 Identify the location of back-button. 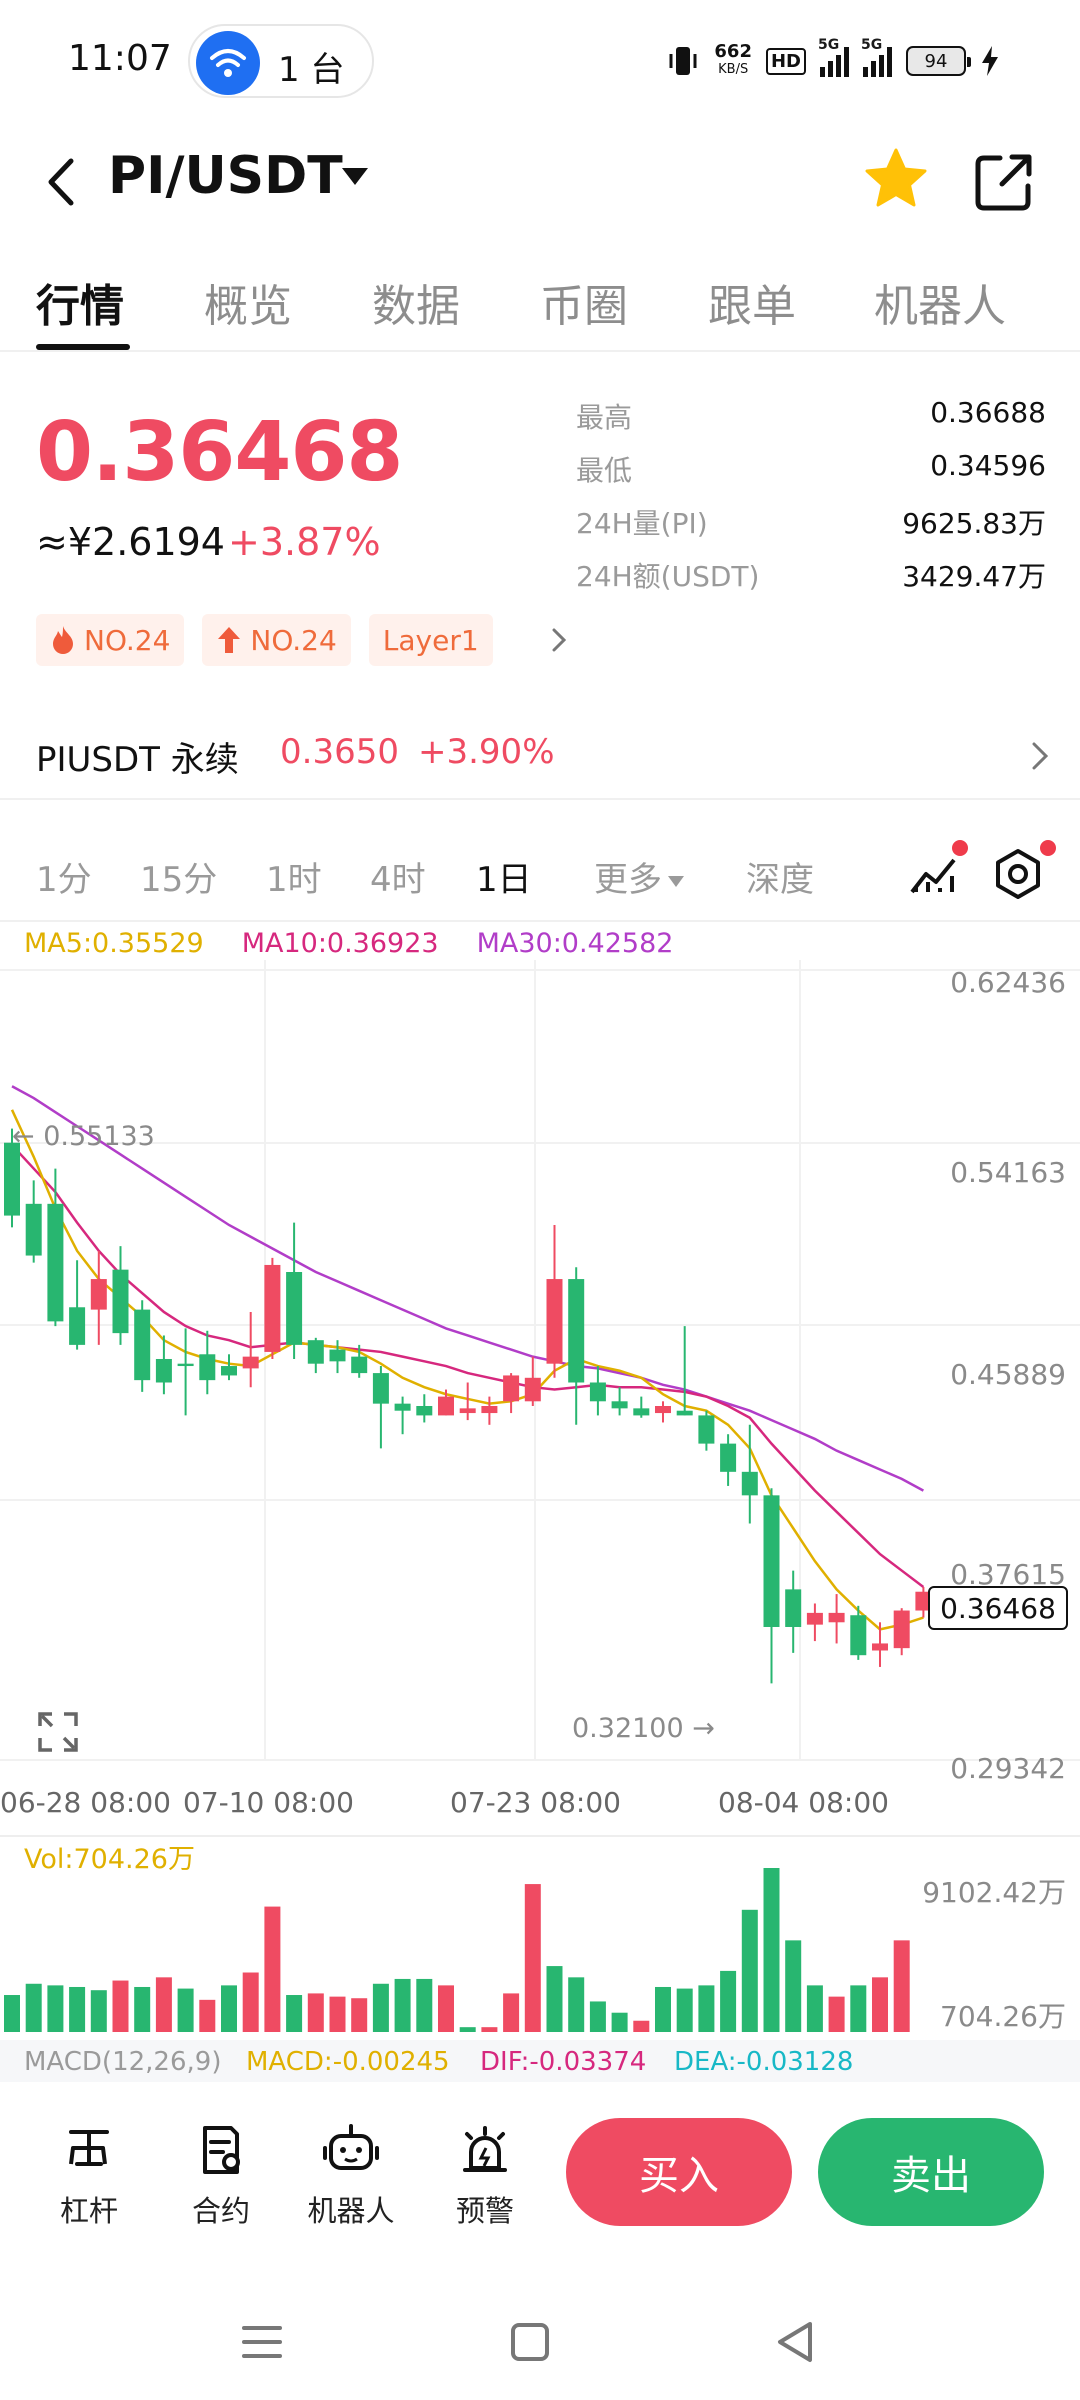
(60, 182).